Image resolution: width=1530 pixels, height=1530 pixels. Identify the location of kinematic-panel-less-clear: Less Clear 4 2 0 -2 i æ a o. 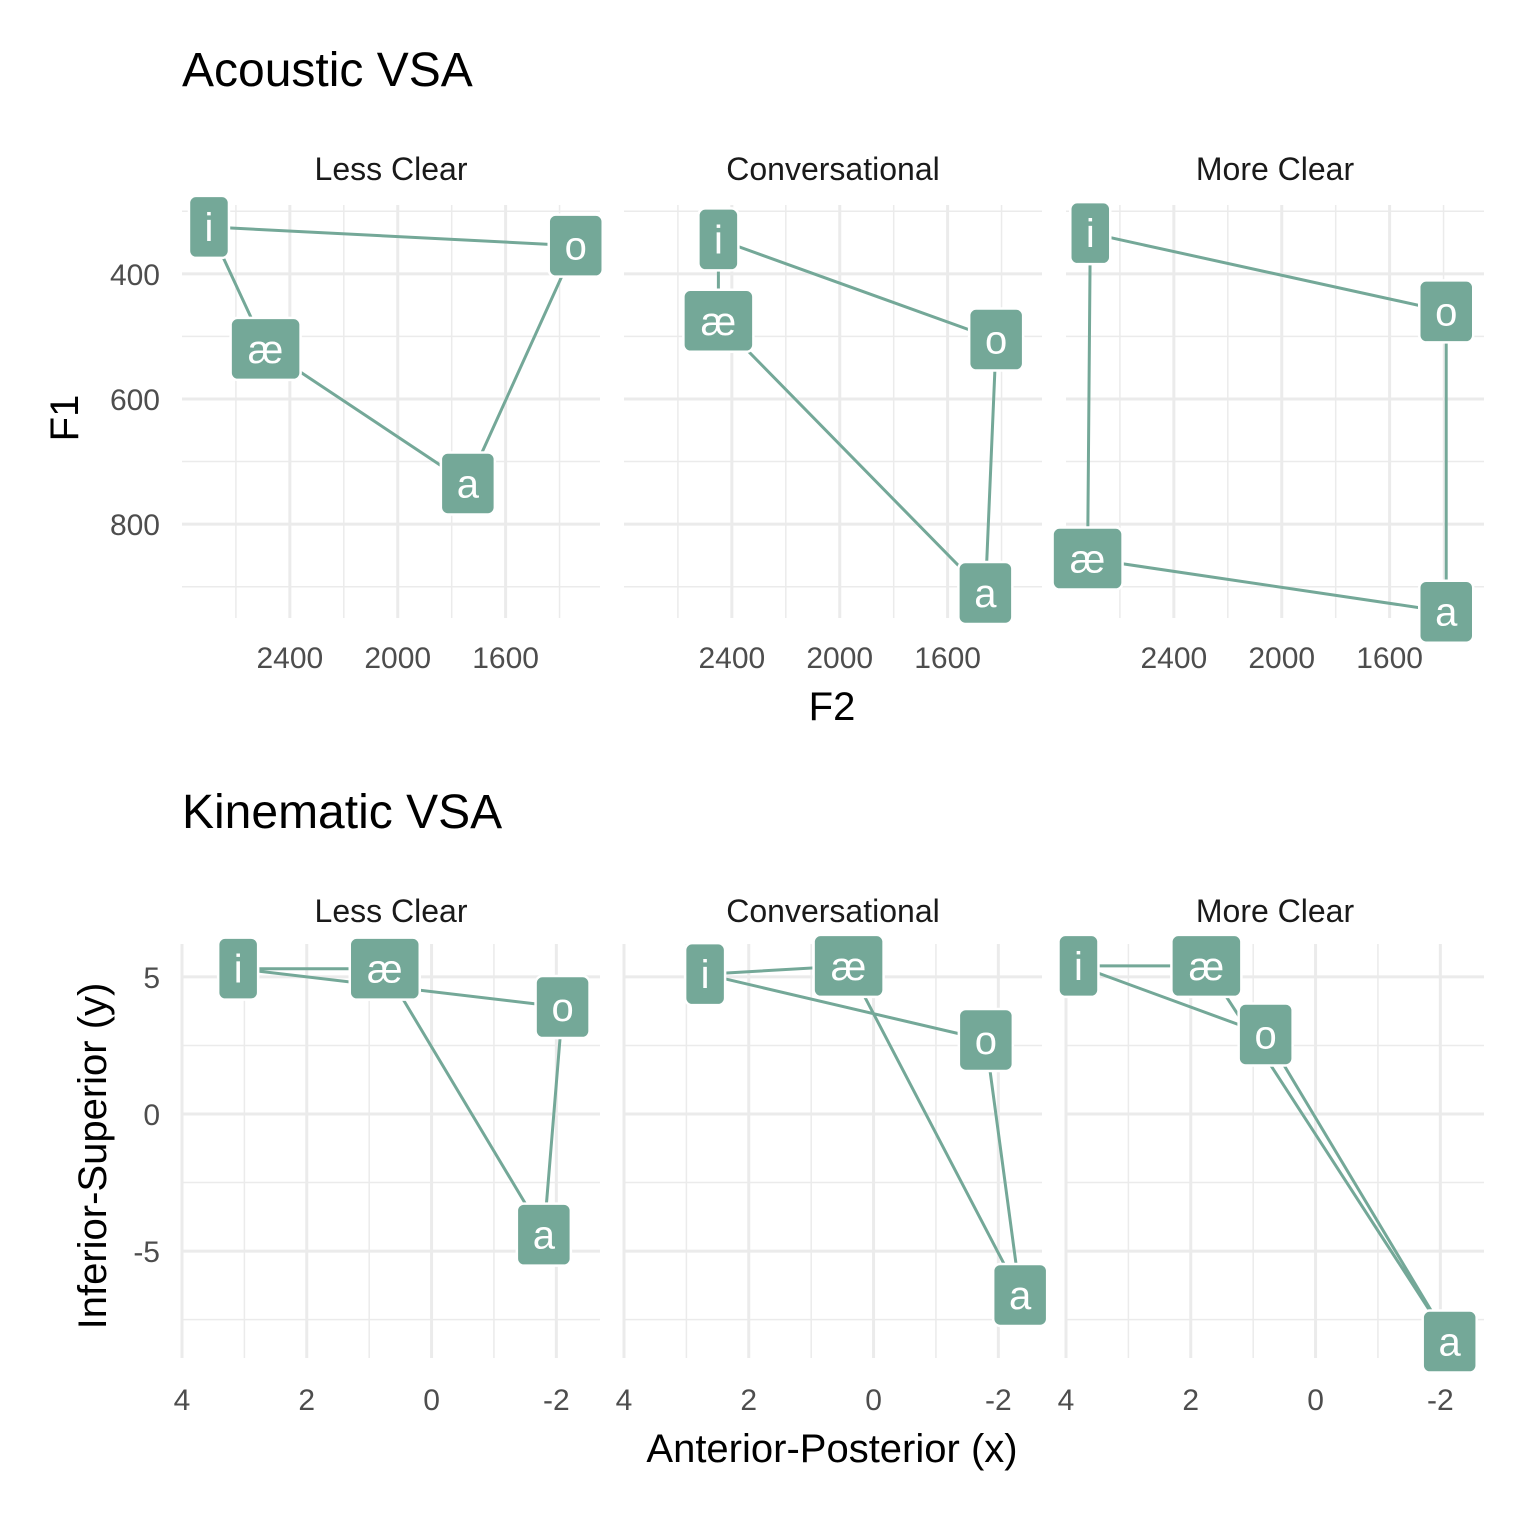
(387, 1155).